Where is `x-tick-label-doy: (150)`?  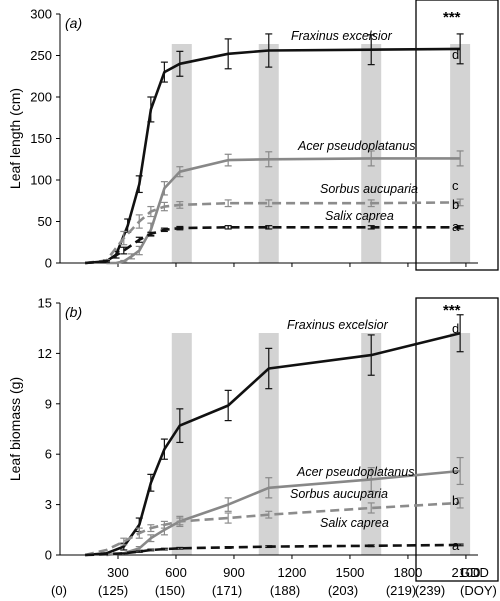
x-tick-label-doy: (150) is located at coordinates (170, 590).